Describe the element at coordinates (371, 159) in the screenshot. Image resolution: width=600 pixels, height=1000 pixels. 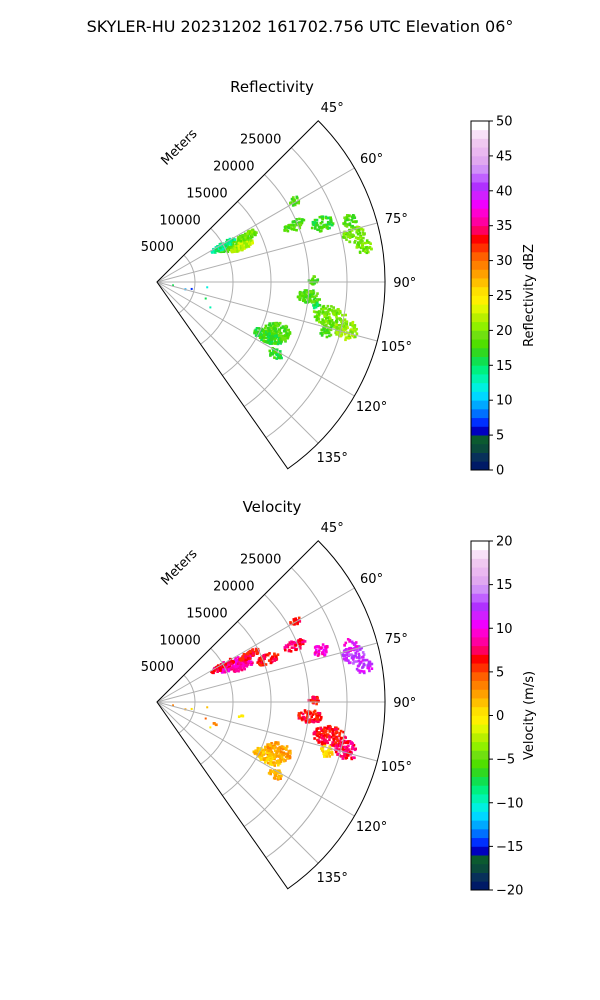
I see `azimuth-tick-label: 60°` at that location.